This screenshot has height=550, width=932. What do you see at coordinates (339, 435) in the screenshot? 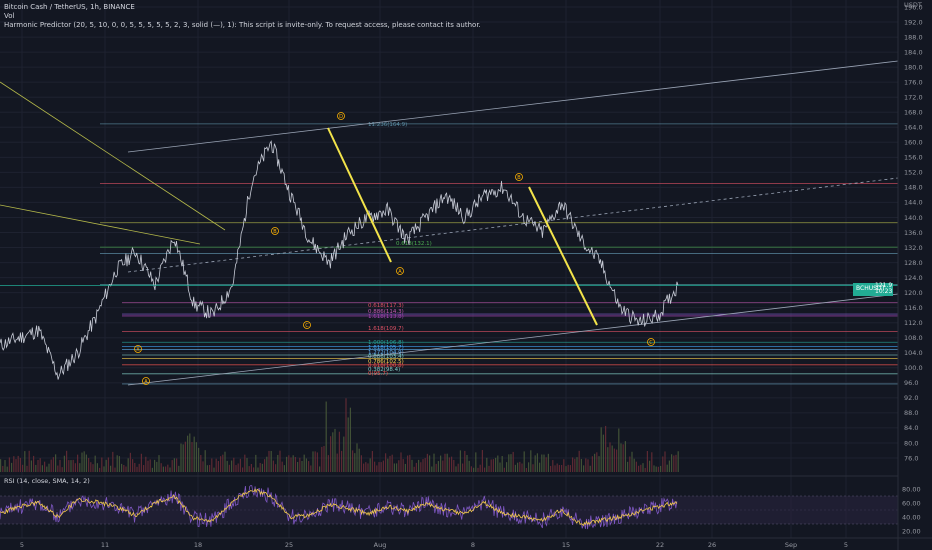
I see `volume-bars` at bounding box center [339, 435].